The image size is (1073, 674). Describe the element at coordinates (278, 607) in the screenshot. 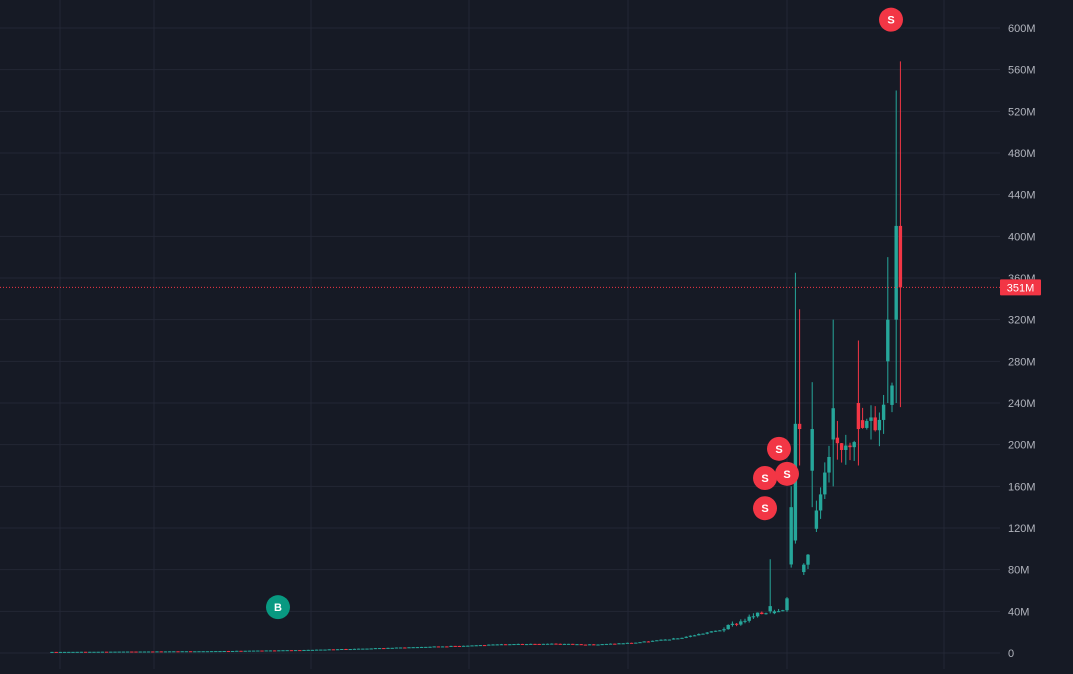

I see `buy-marker: B` at that location.